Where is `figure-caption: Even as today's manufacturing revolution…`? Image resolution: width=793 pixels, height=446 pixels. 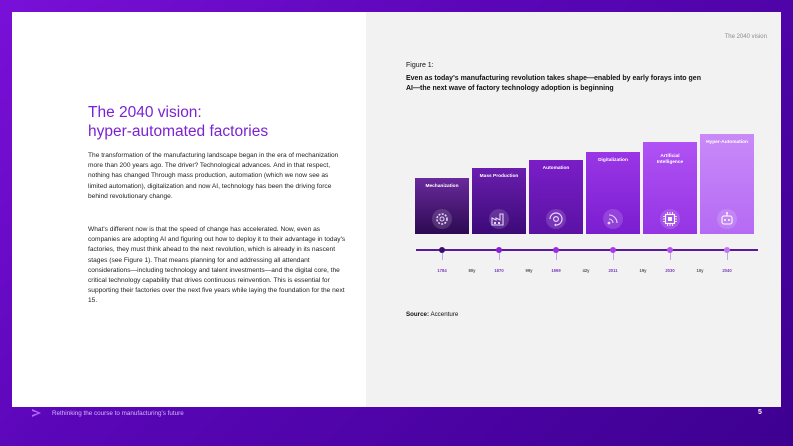
figure-caption: Even as today's manufacturing revolution… is located at coordinates (553, 83).